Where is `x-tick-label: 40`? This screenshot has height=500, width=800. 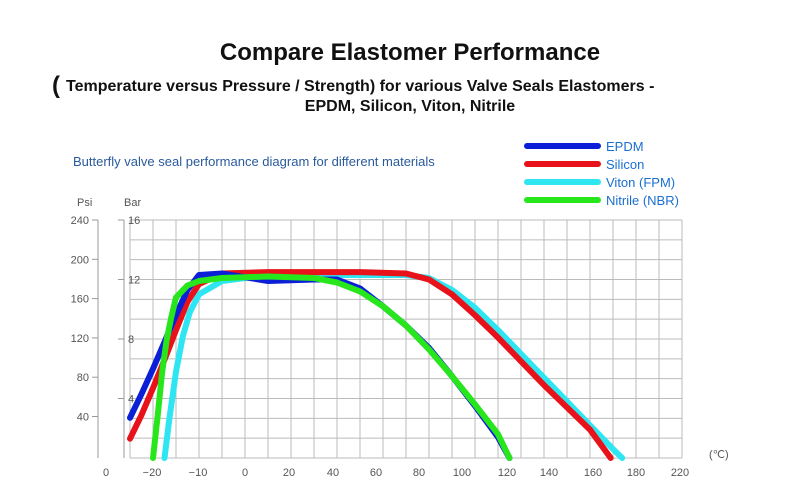 x-tick-label: 40 is located at coordinates (333, 473).